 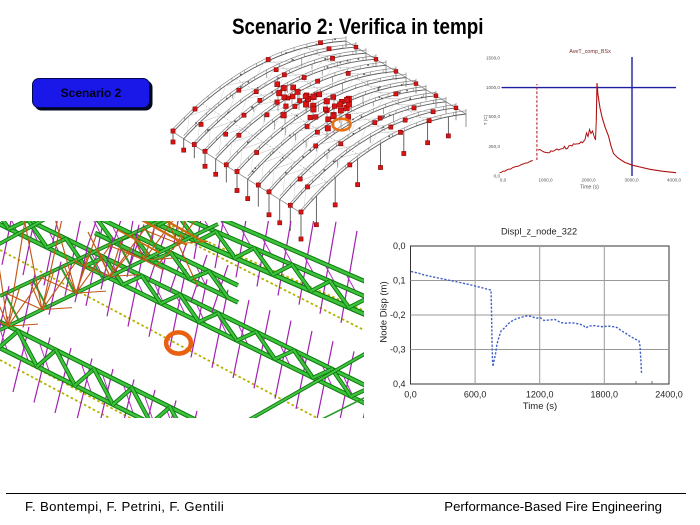 I want to click on svg-text: -0,3, so click(x=398, y=350).